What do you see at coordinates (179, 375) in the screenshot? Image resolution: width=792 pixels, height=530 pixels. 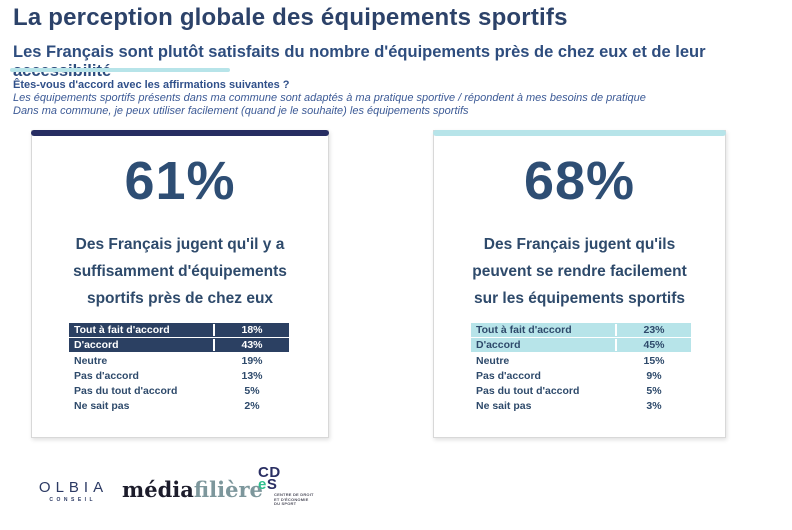 I see `table-row: Pas d'accord 13%` at bounding box center [179, 375].